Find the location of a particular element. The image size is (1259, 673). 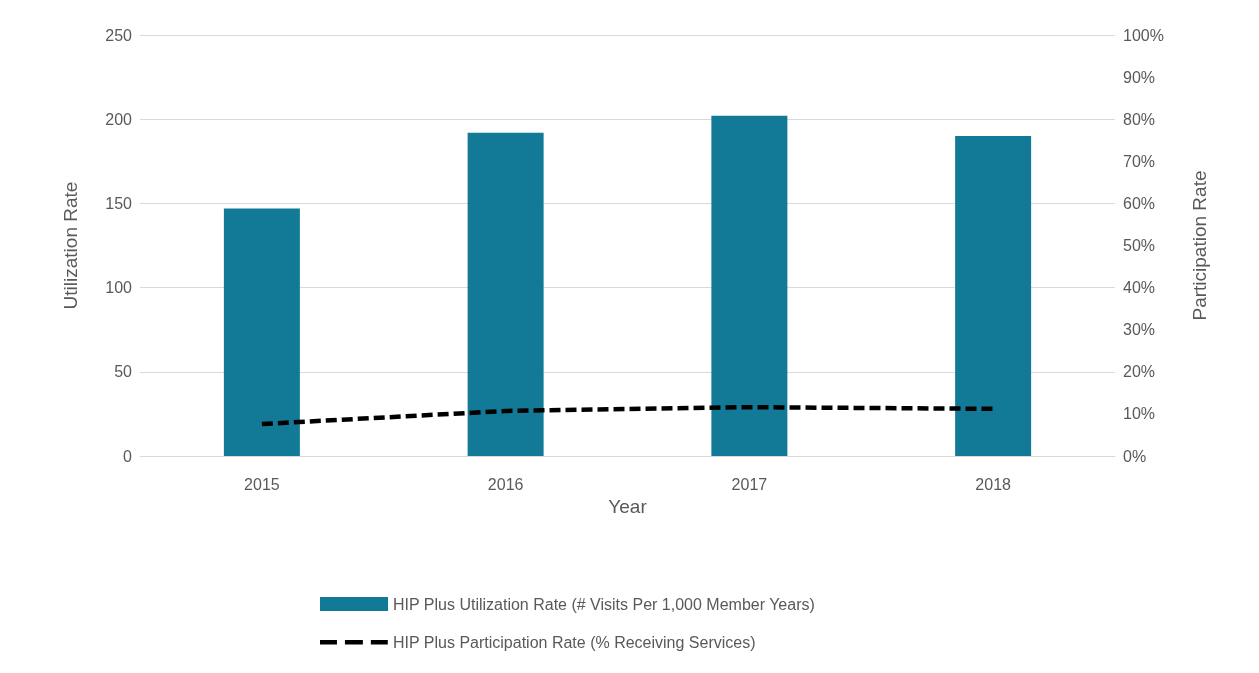

y2-tick-label: 10% is located at coordinates (1139, 414).